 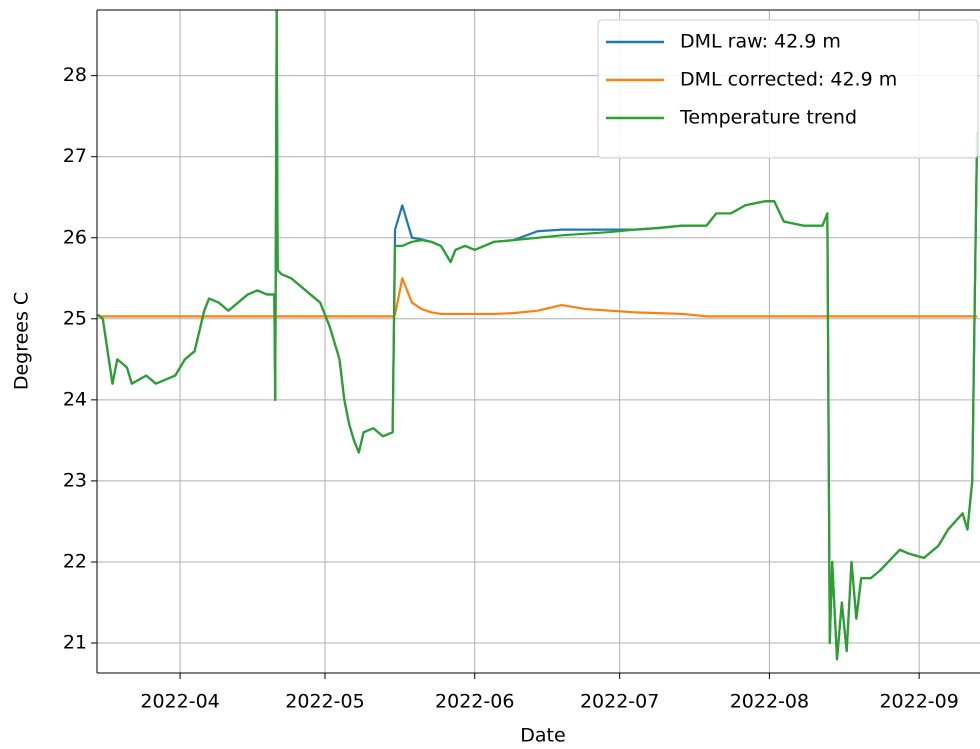 What do you see at coordinates (75, 399) in the screenshot?
I see `y-tick-label: 24` at bounding box center [75, 399].